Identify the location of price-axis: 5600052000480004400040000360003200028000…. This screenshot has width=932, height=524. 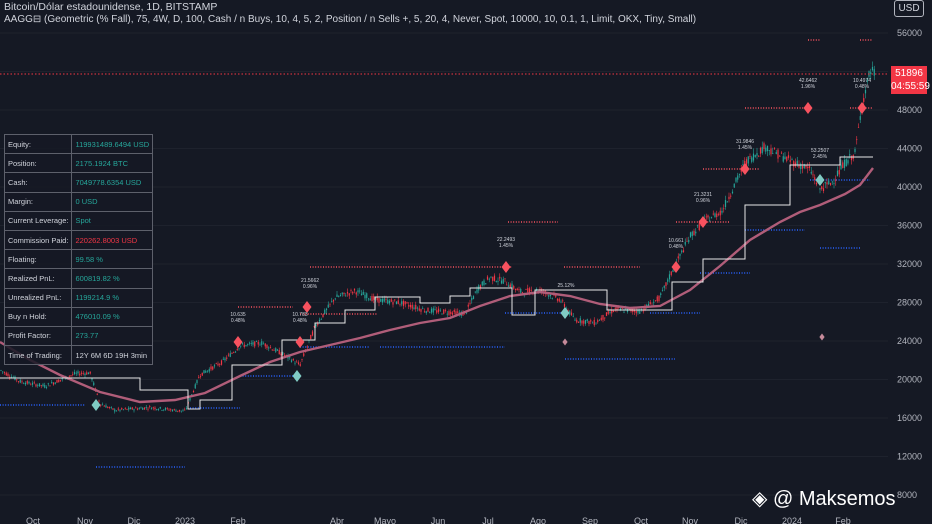
(909, 264).